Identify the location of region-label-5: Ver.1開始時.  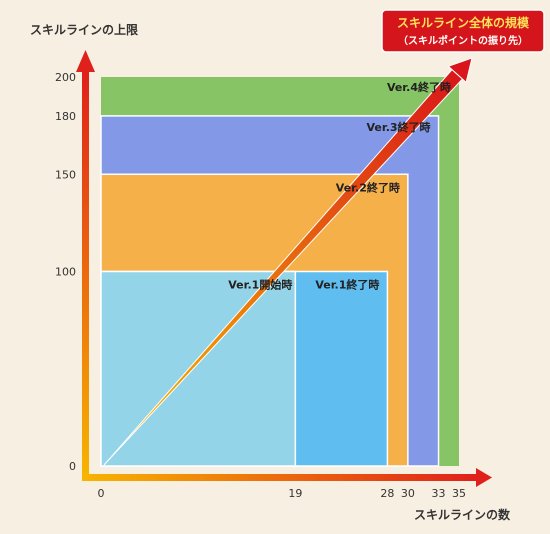
(260, 285).